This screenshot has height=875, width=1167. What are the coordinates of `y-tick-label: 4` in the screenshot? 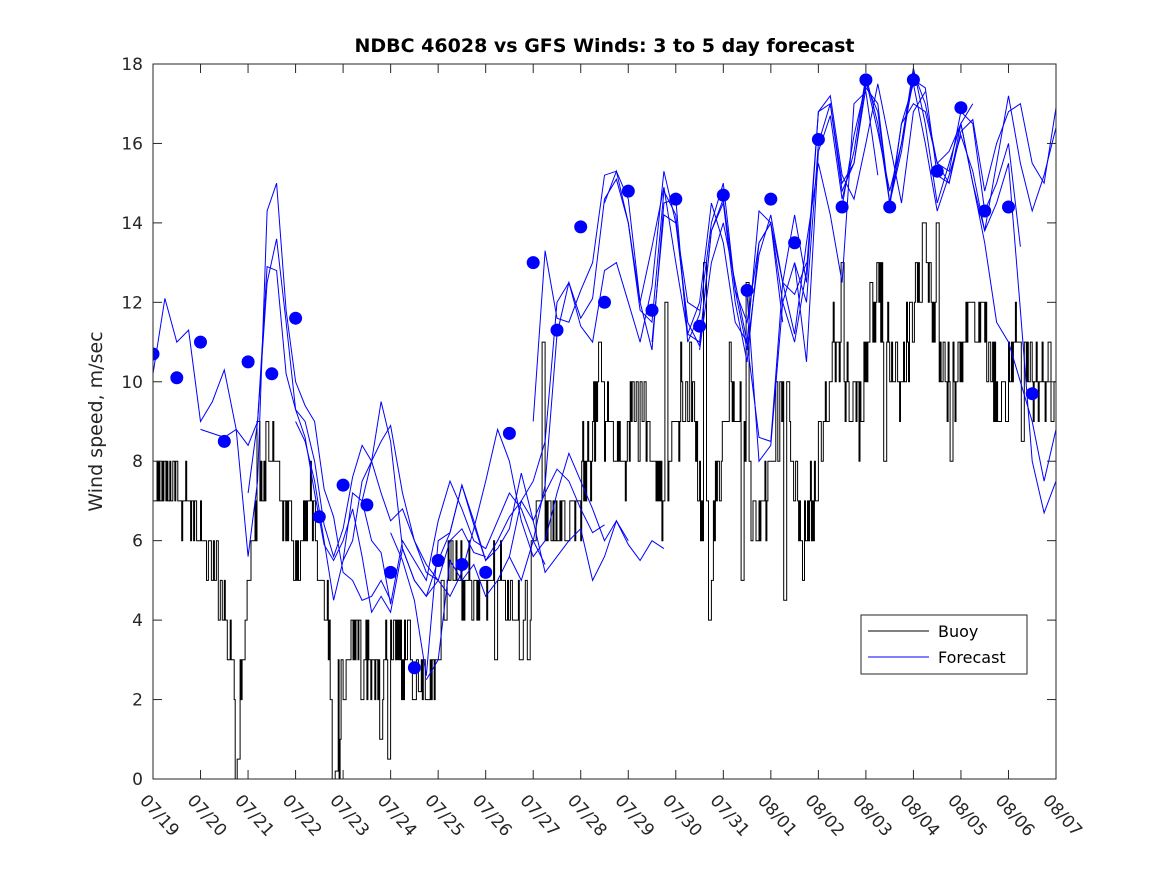 It's located at (137, 621).